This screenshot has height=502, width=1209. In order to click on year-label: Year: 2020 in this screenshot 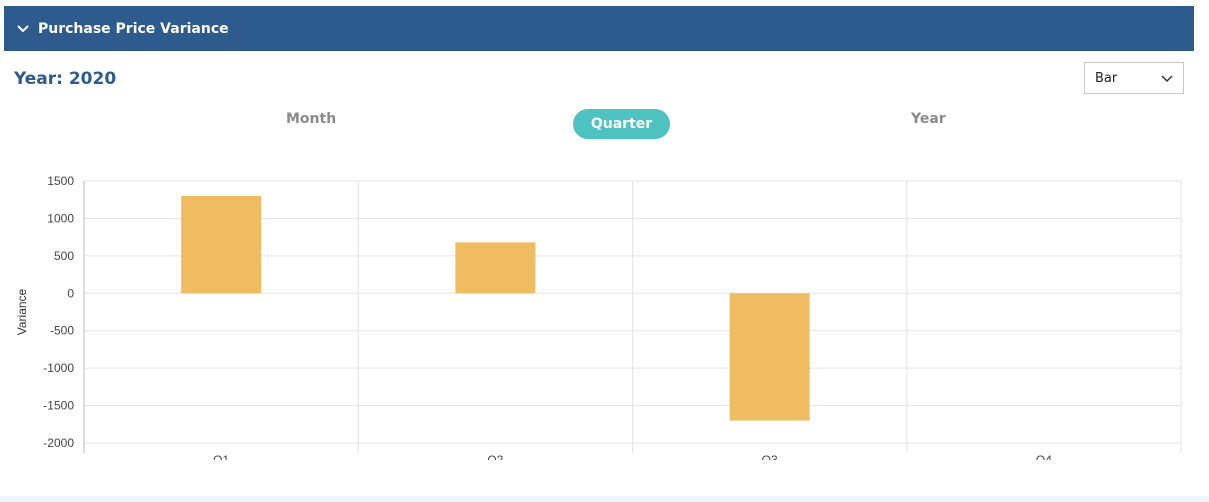, I will do `click(65, 79)`.